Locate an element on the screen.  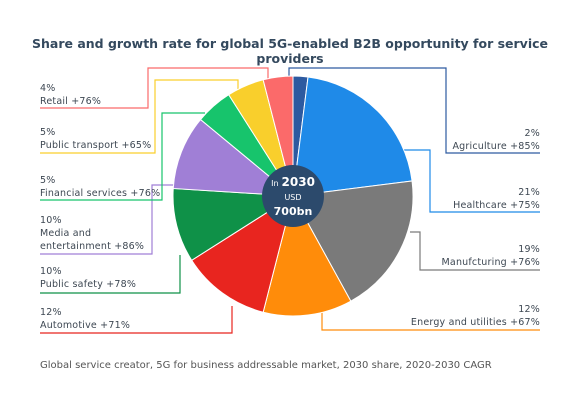
category-label: Public safety +78% is located at coordinates (88, 284).